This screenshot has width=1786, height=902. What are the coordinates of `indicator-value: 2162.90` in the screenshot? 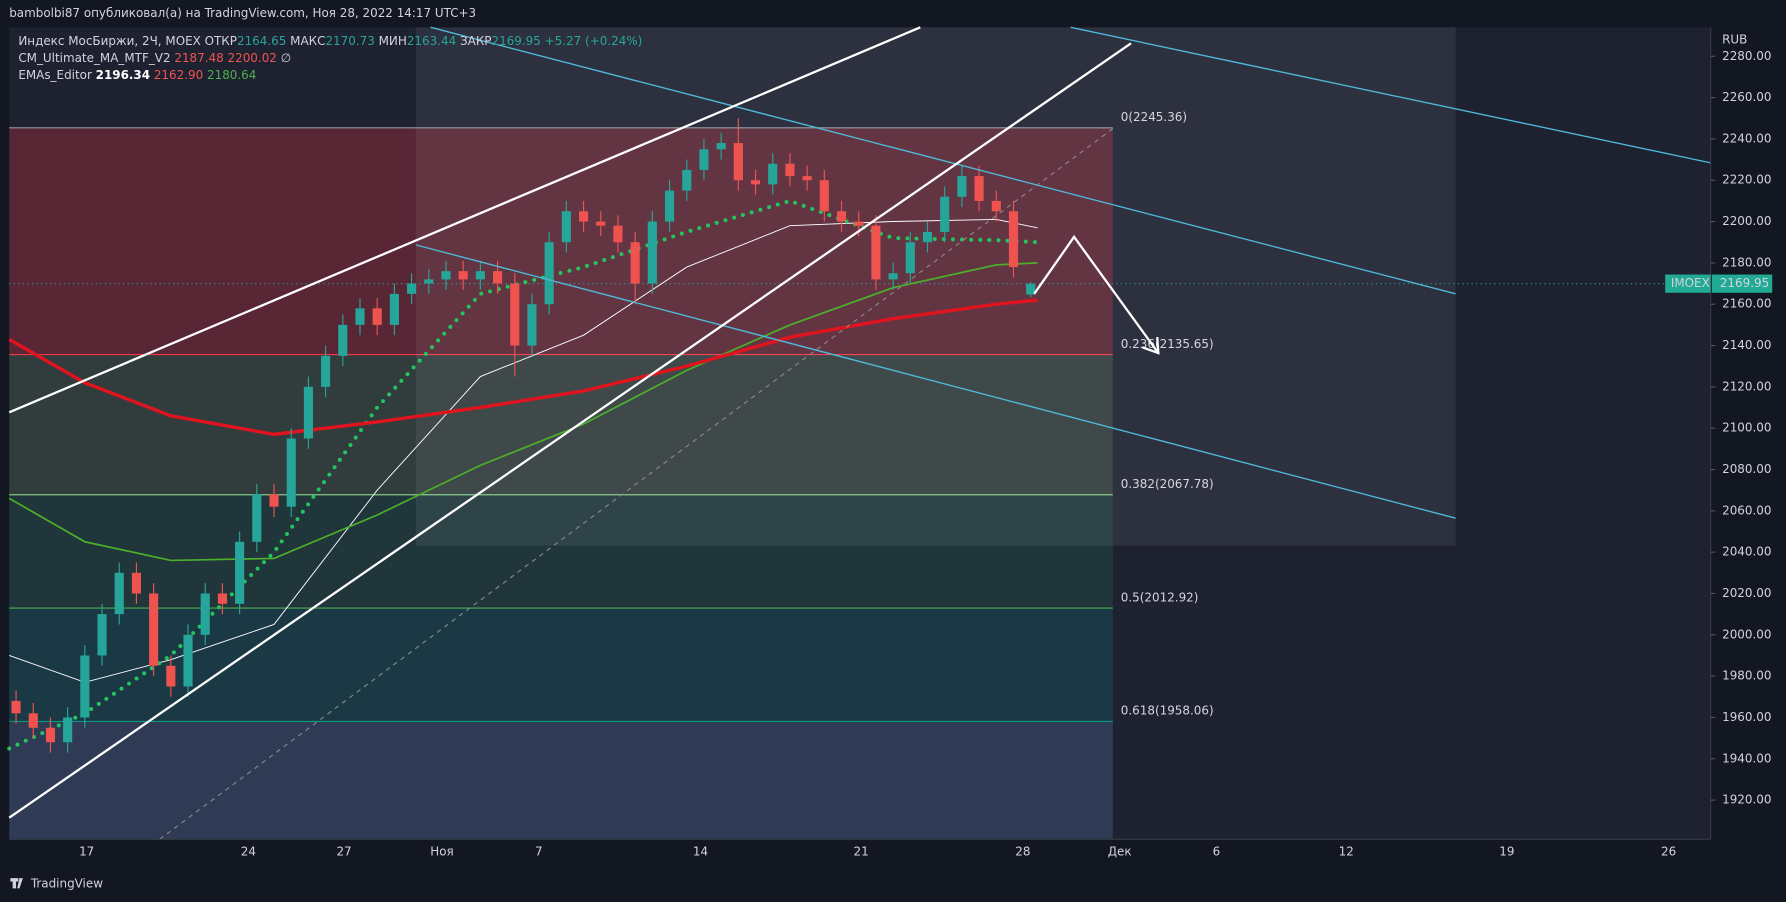 It's located at (178, 75).